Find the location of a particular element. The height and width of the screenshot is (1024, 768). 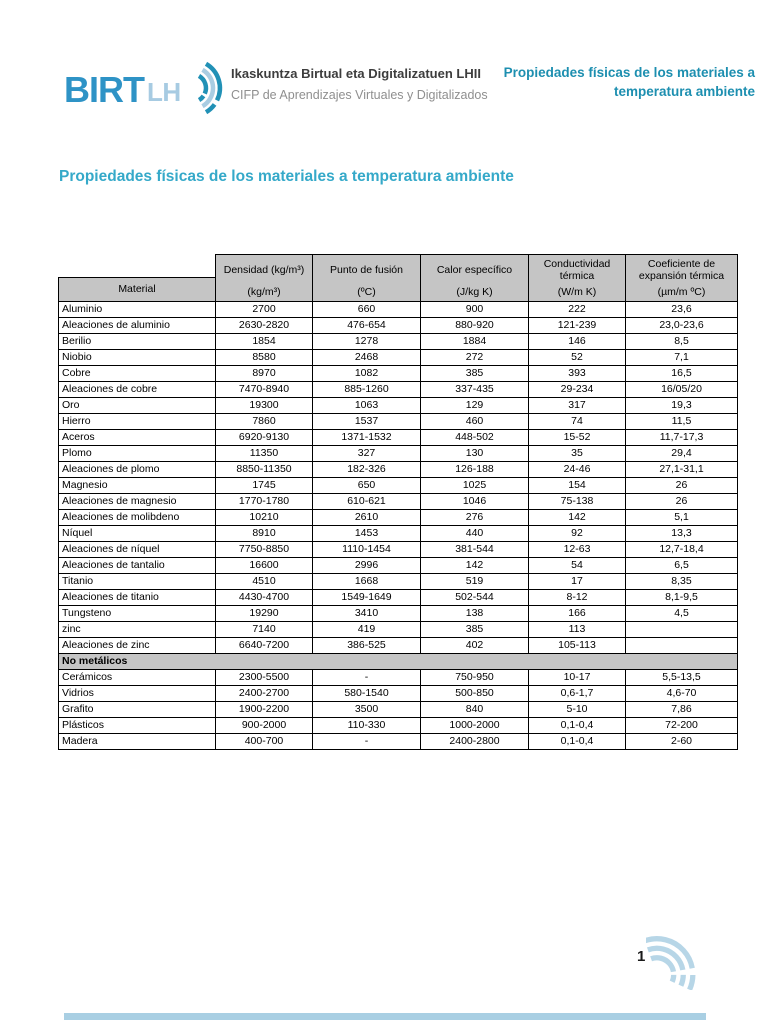

value-cell: 660 is located at coordinates (366, 309).